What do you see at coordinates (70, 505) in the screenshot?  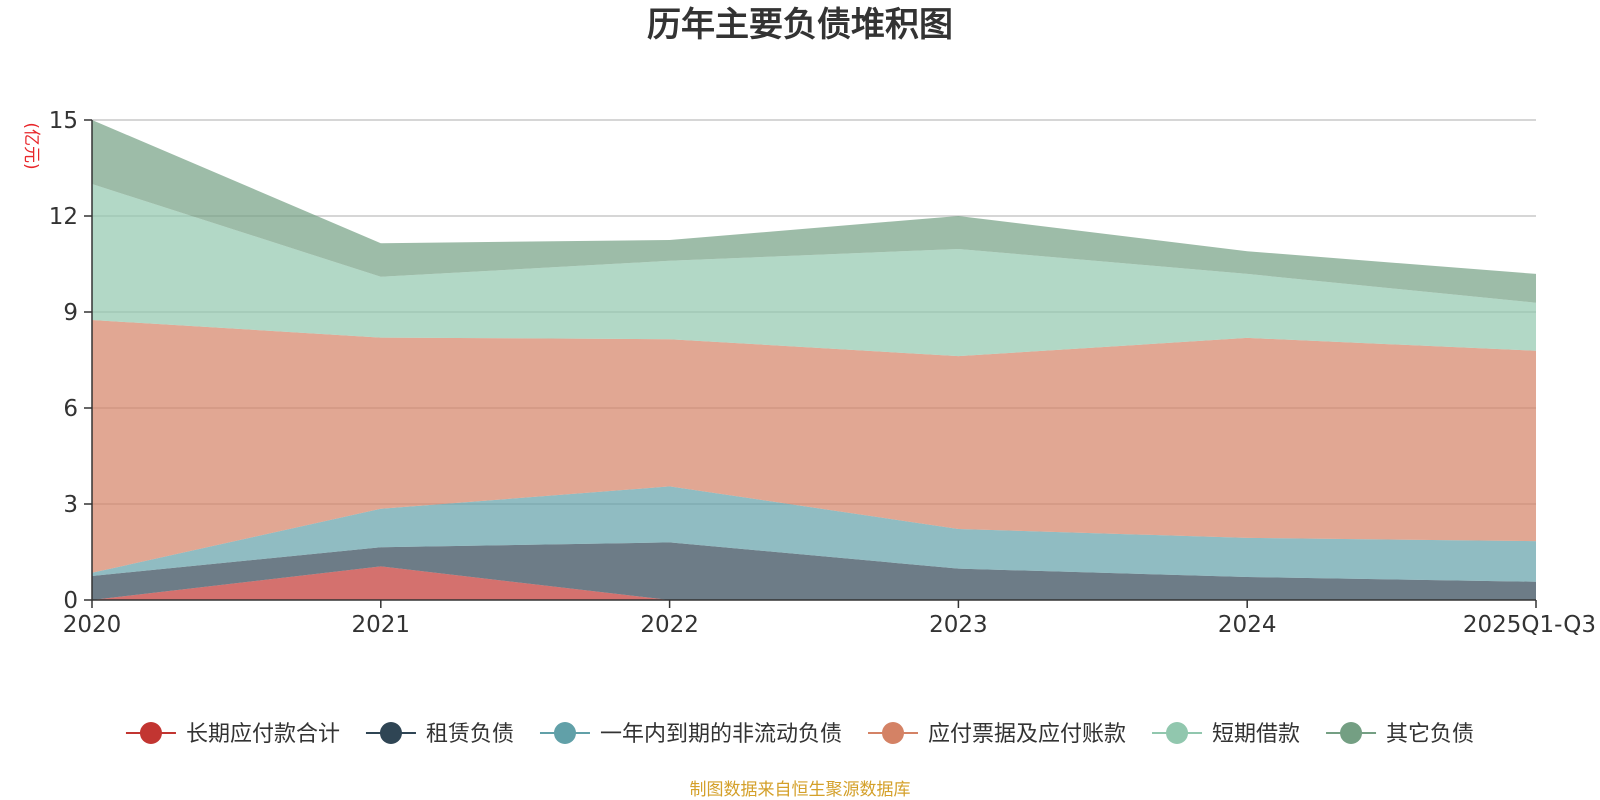 I see `y-tick-label: 3` at bounding box center [70, 505].